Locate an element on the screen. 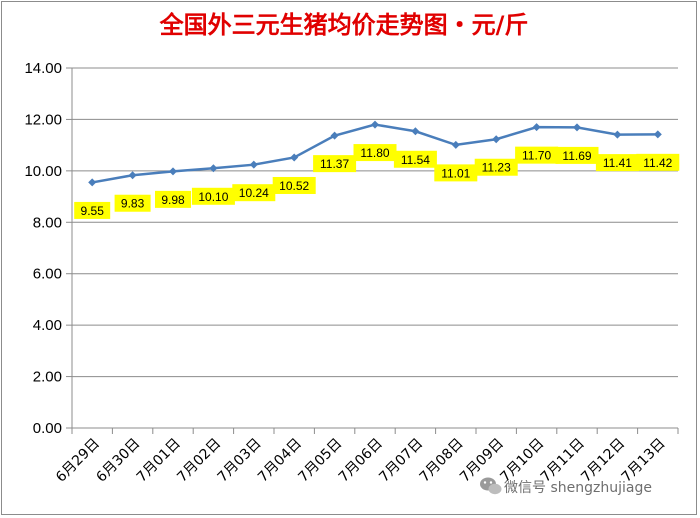  watermark: 微信号 shengzhujiage is located at coordinates (566, 486).